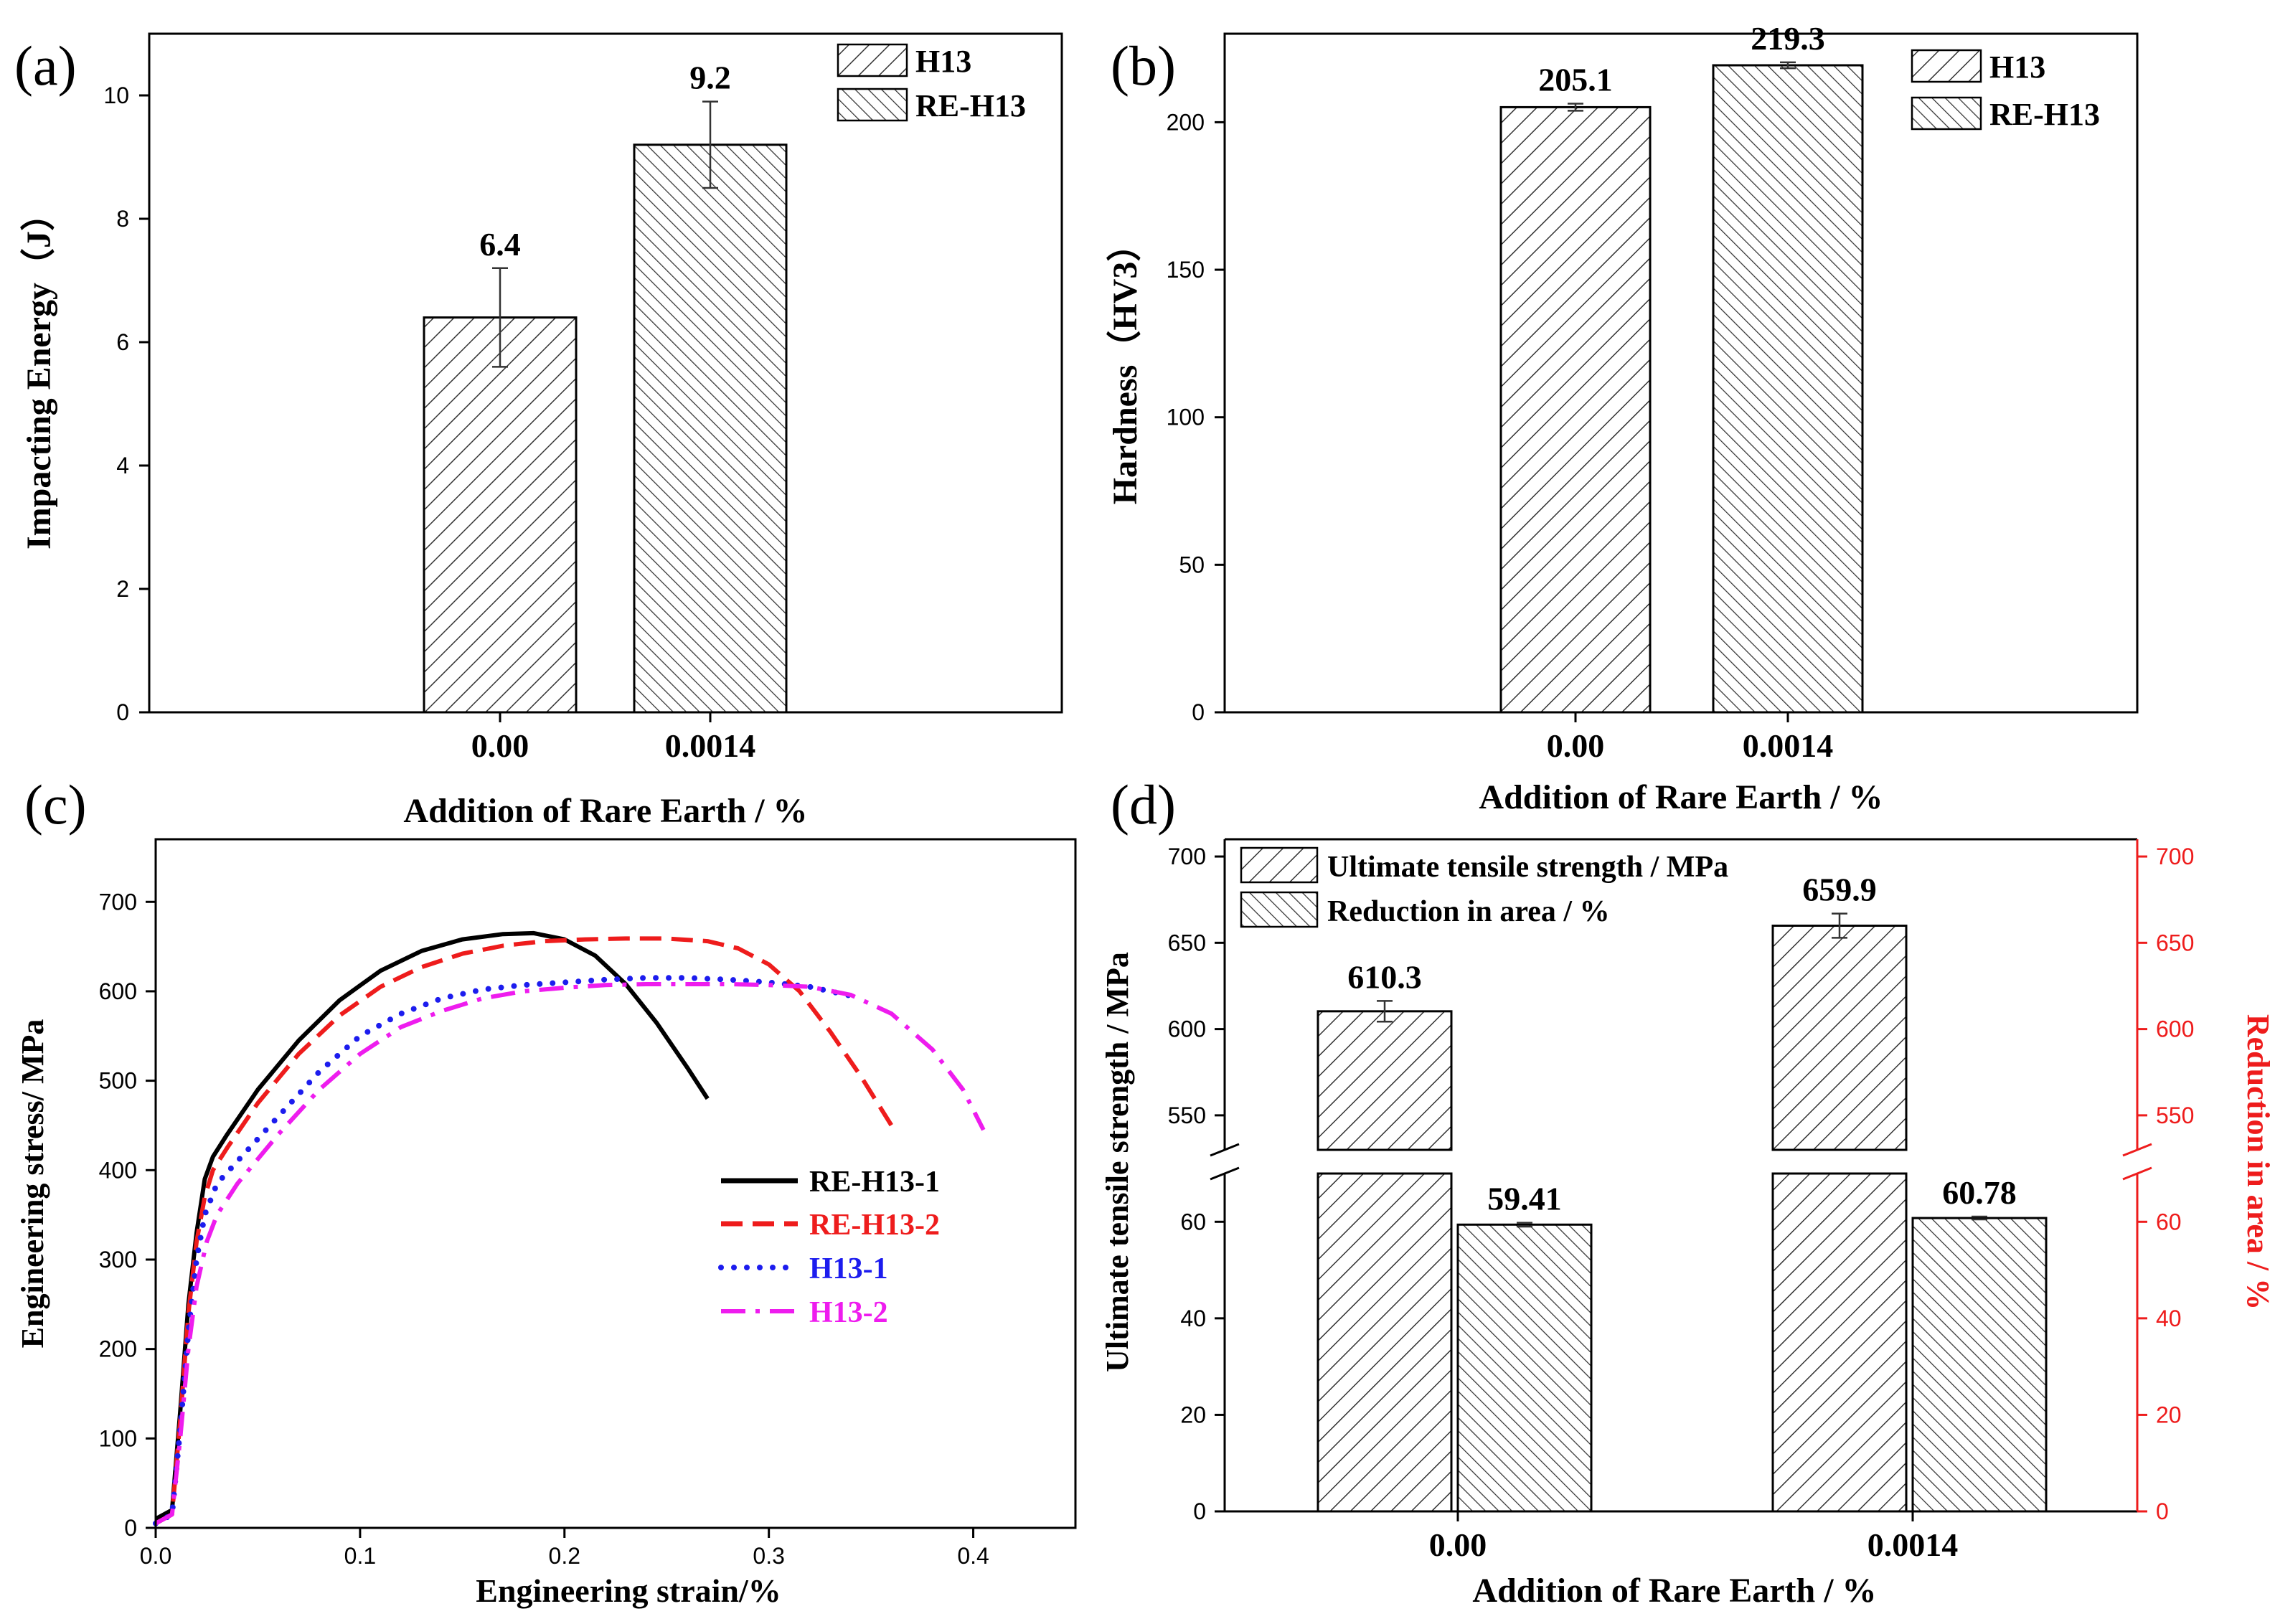 This screenshot has height=1624, width=2275. I want to click on panel-d-y-axis-label: Ultimate tensile strength / MPa, so click(1117, 1162).